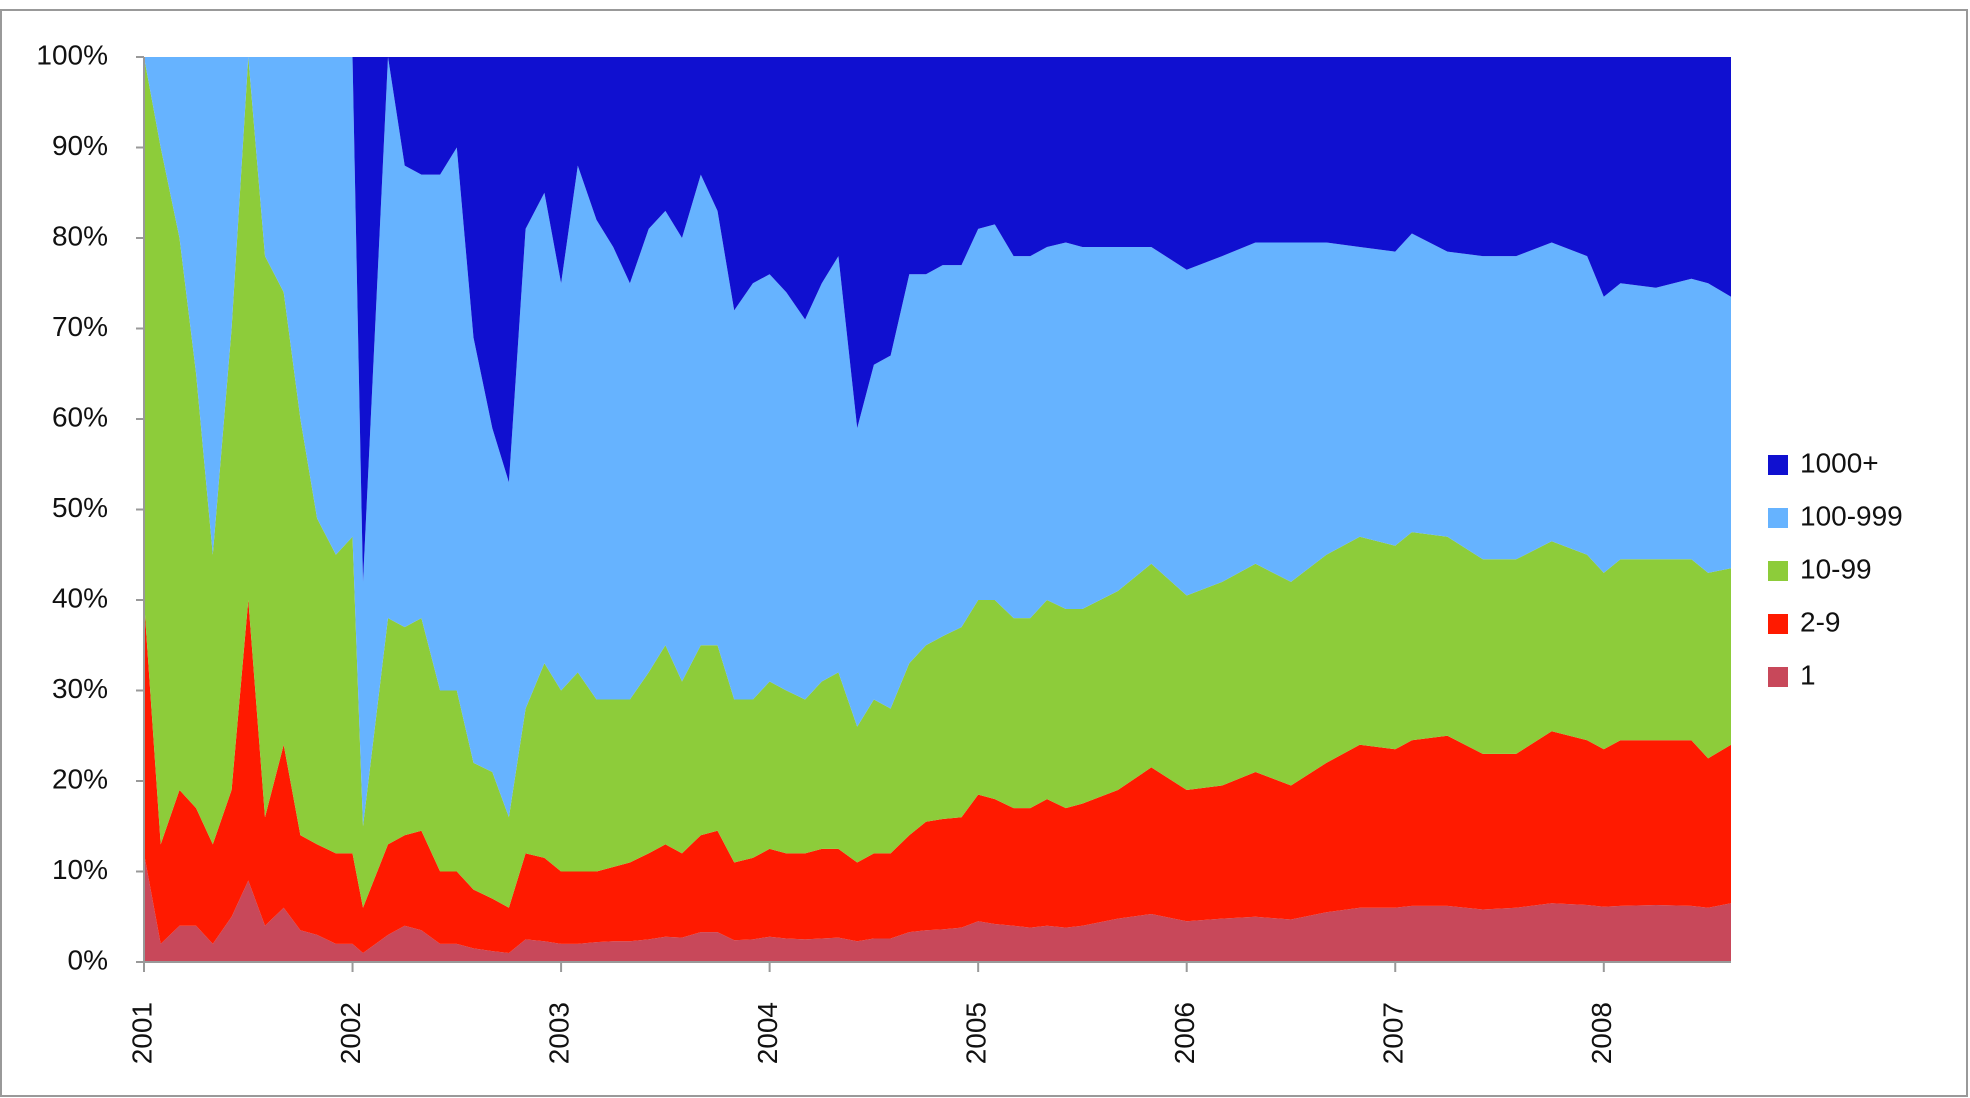 The image size is (1970, 1098). Describe the element at coordinates (1601, 1033) in the screenshot. I see `x-tick-label: 2008` at that location.